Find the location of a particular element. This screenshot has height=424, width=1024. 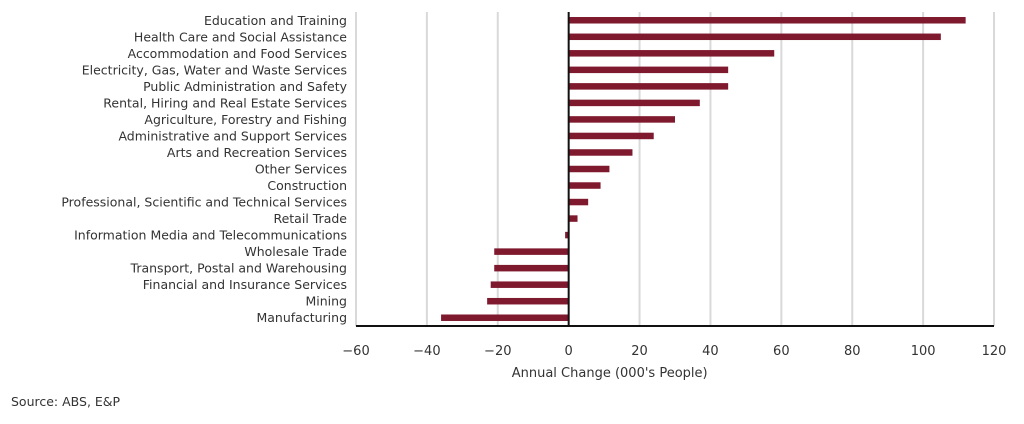

category-label: Construction is located at coordinates (307, 185).